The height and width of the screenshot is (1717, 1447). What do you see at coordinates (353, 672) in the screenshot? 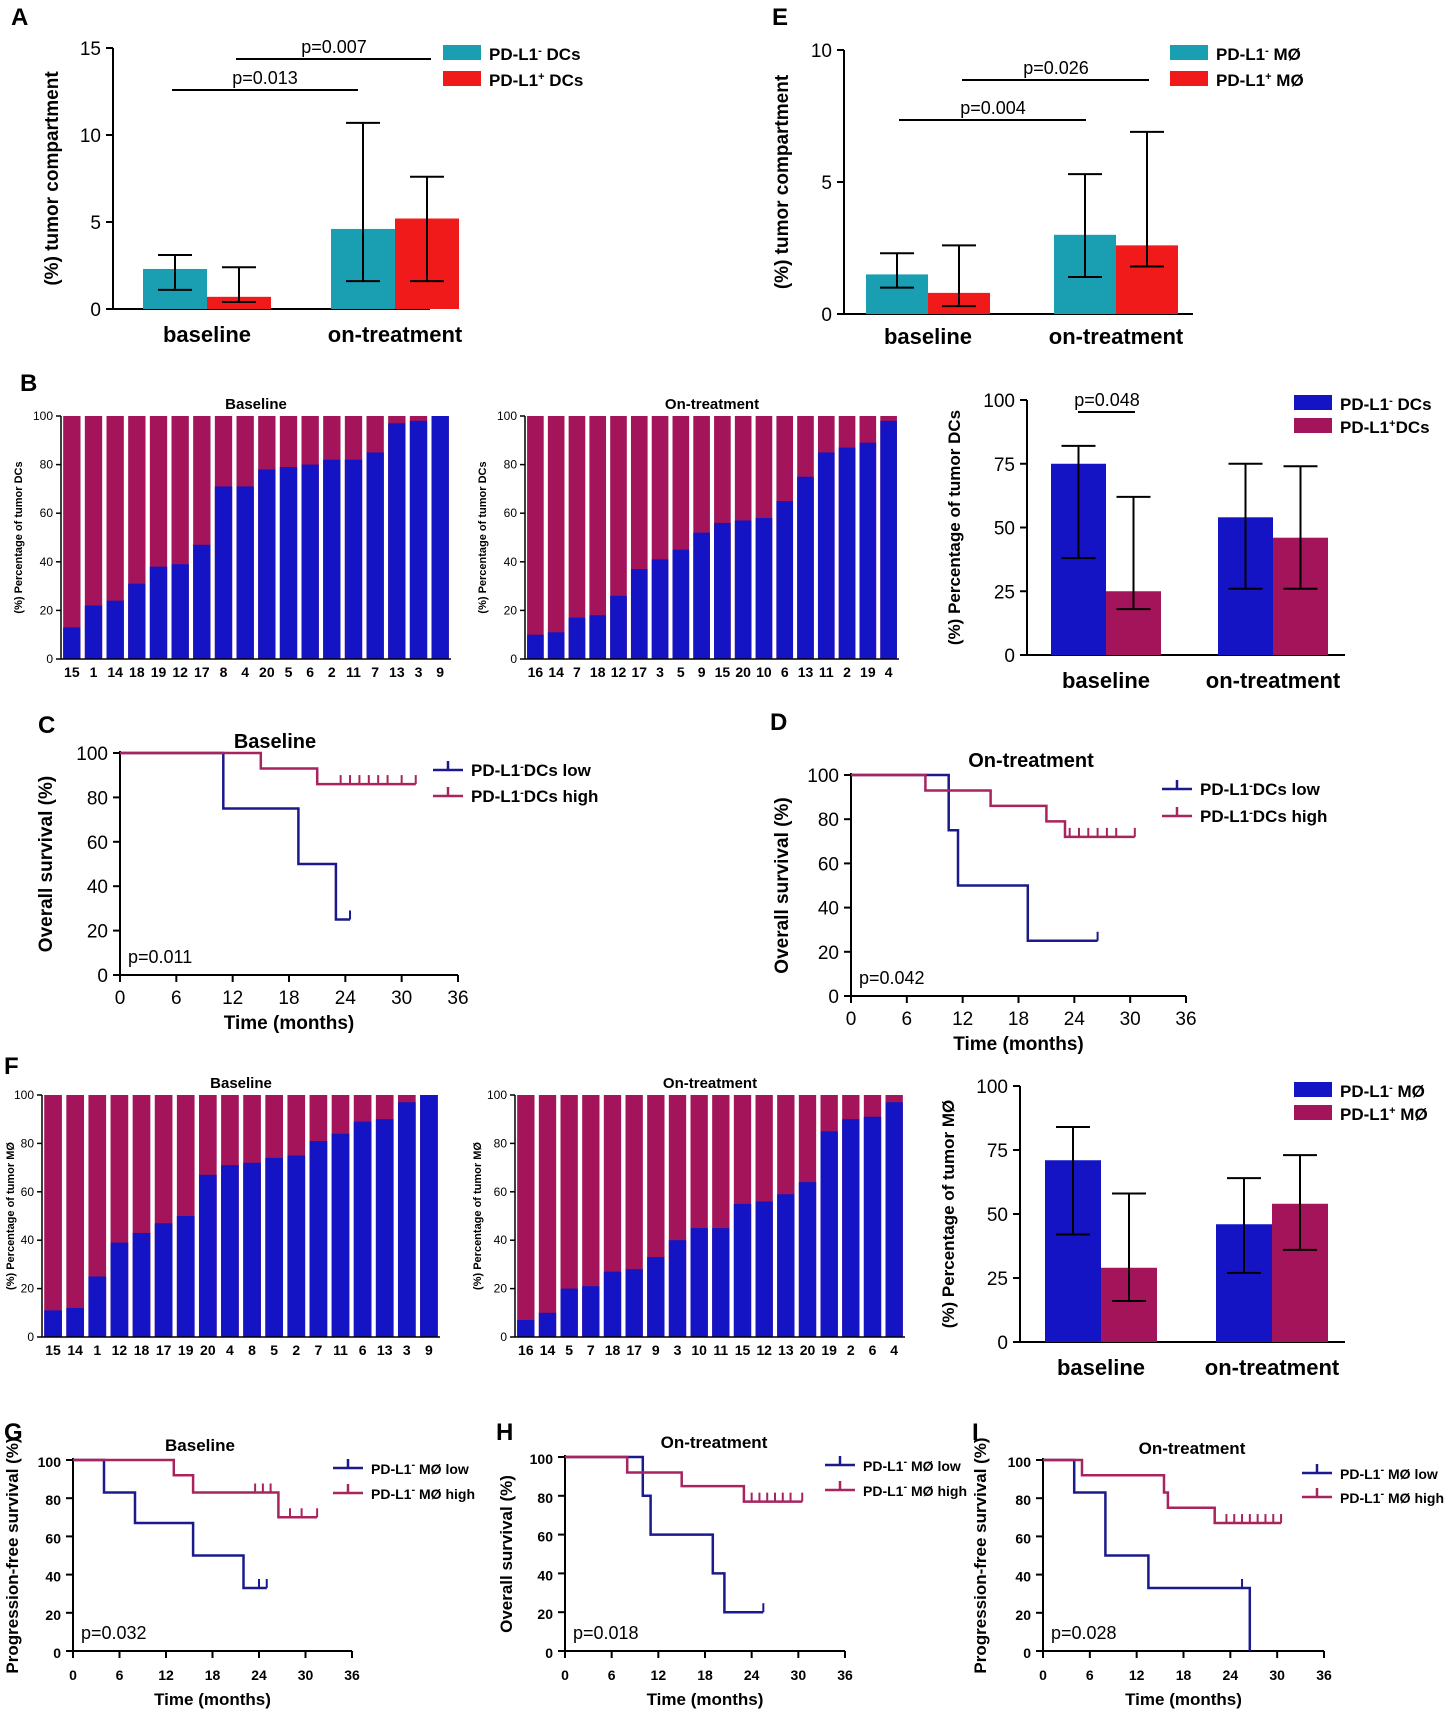
I see `patient-label: 11` at bounding box center [353, 672].